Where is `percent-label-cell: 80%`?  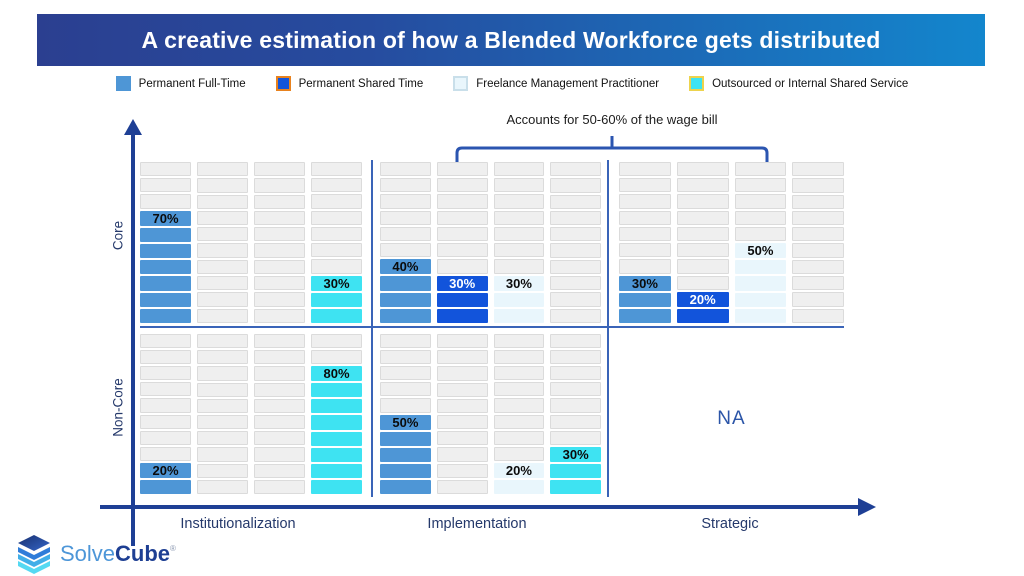 percent-label-cell: 80% is located at coordinates (336, 374).